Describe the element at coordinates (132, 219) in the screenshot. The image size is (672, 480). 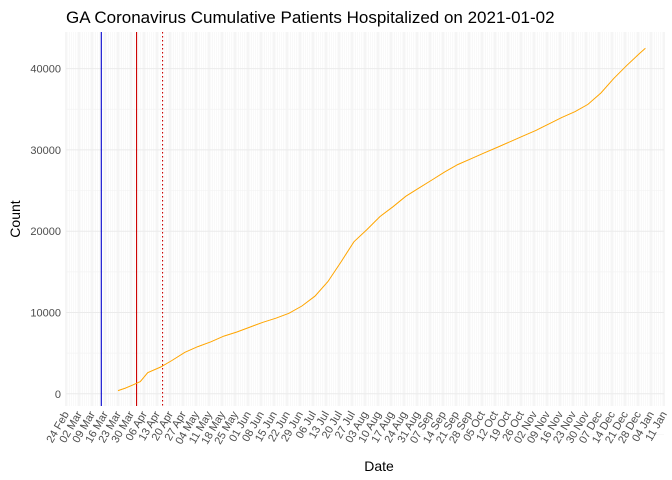
I see `reference-lines` at that location.